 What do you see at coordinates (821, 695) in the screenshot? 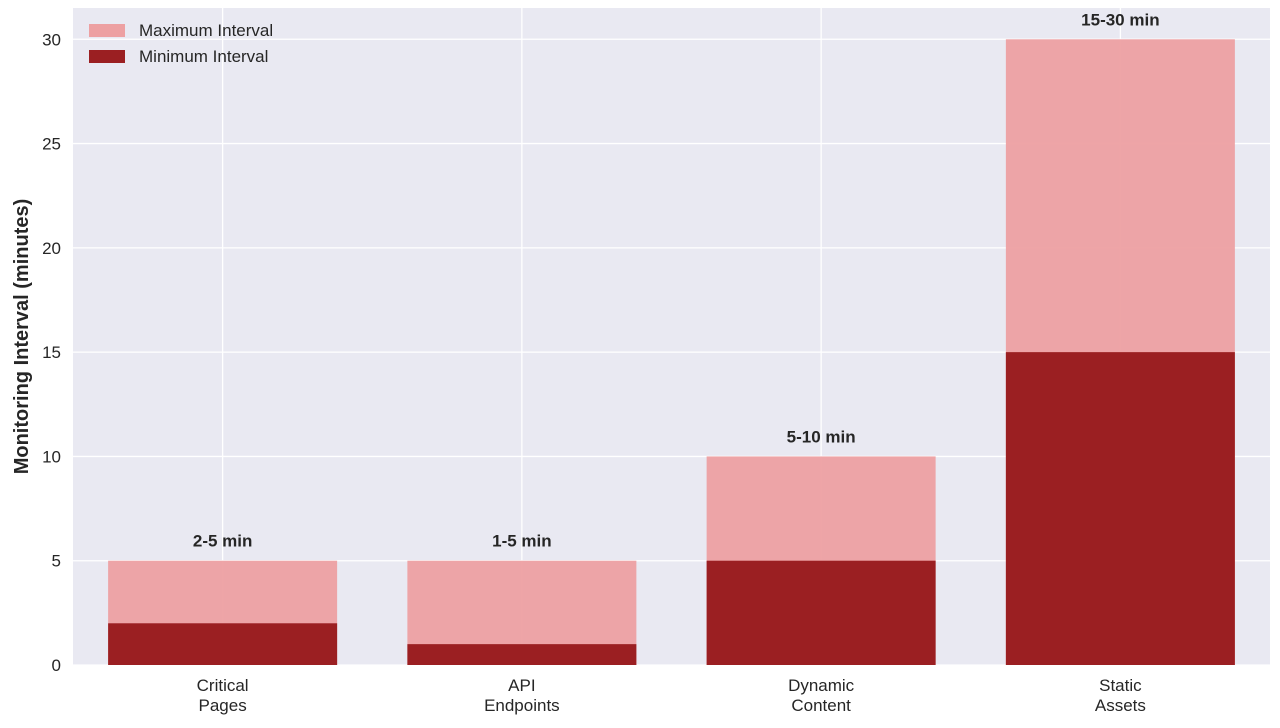
I see `x-tick-label: Dynamic Content` at bounding box center [821, 695].